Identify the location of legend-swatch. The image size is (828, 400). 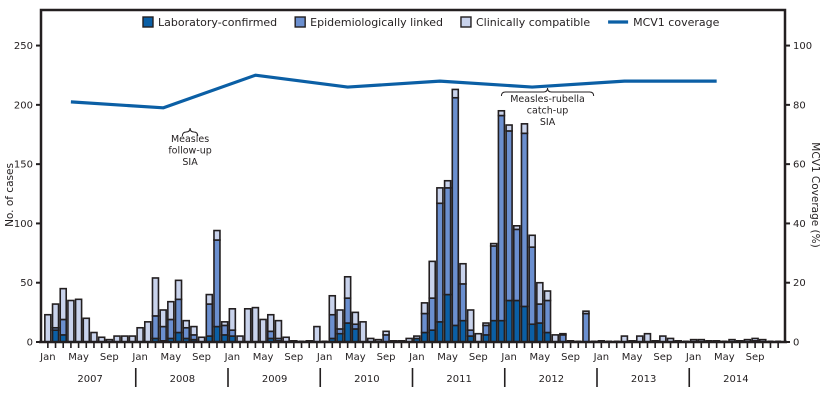
(466, 22).